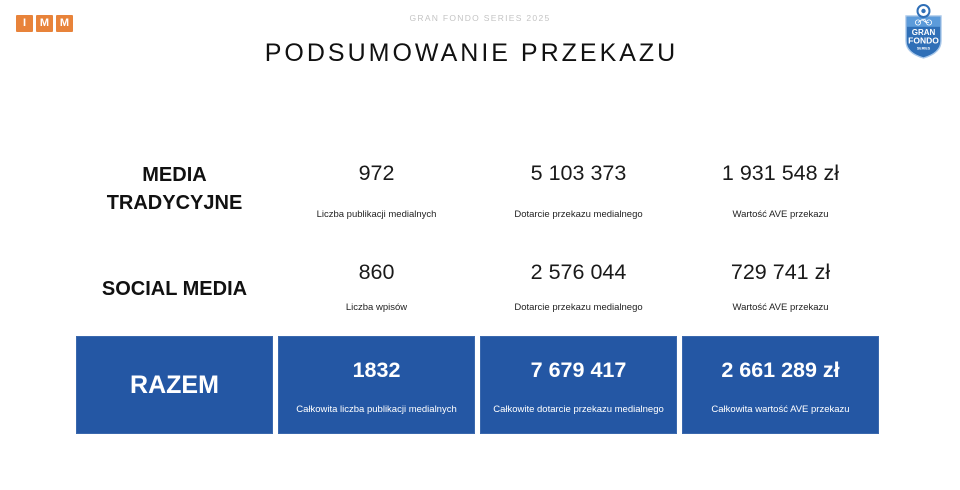 The width and height of the screenshot is (960, 490). Describe the element at coordinates (376, 307) in the screenshot. I see `stat-caption: Liczba wpisów` at that location.